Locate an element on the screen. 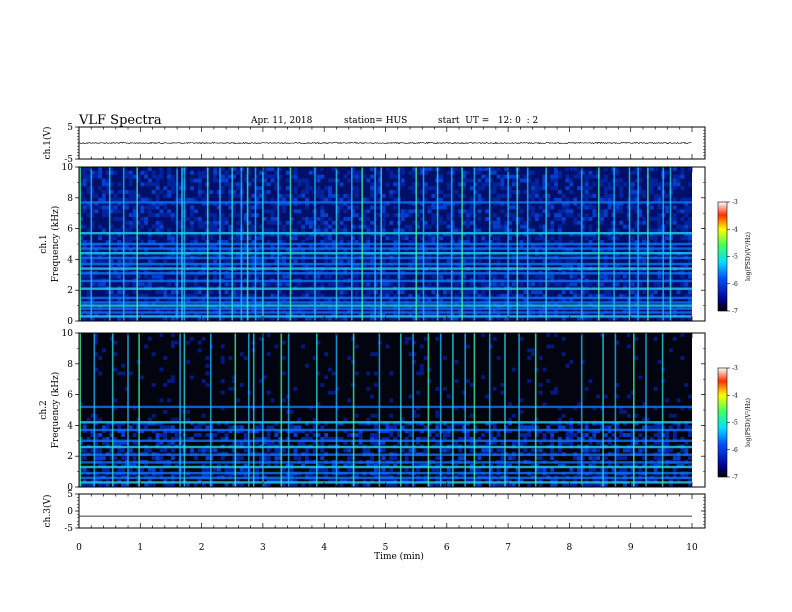 The height and width of the screenshot is (612, 792). ch2-spectrogram-burst is located at coordinates (94, 410).